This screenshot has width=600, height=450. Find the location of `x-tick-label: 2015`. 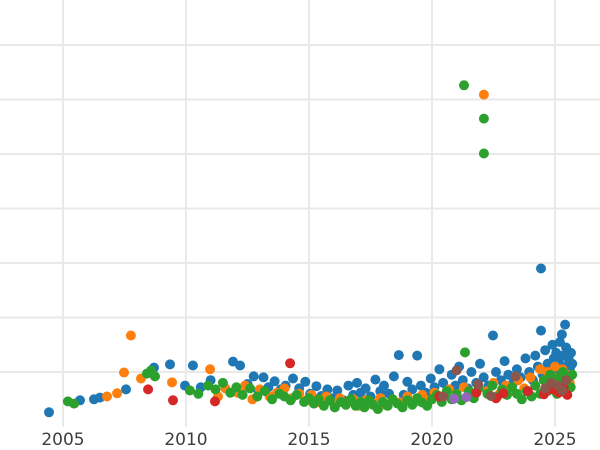

x-tick-label: 2015 is located at coordinates (308, 440).